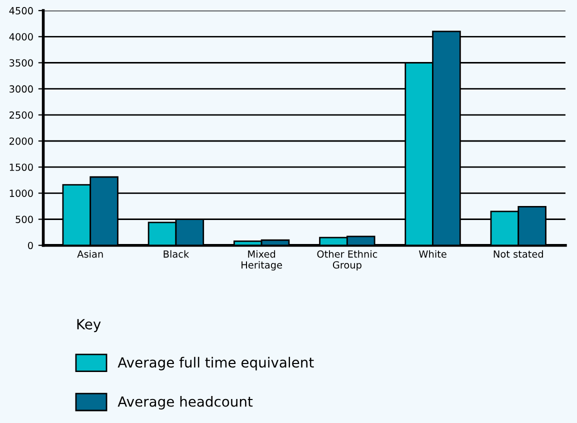 The image size is (577, 423). Describe the element at coordinates (89, 325) in the screenshot. I see `legend-title: Key` at that location.